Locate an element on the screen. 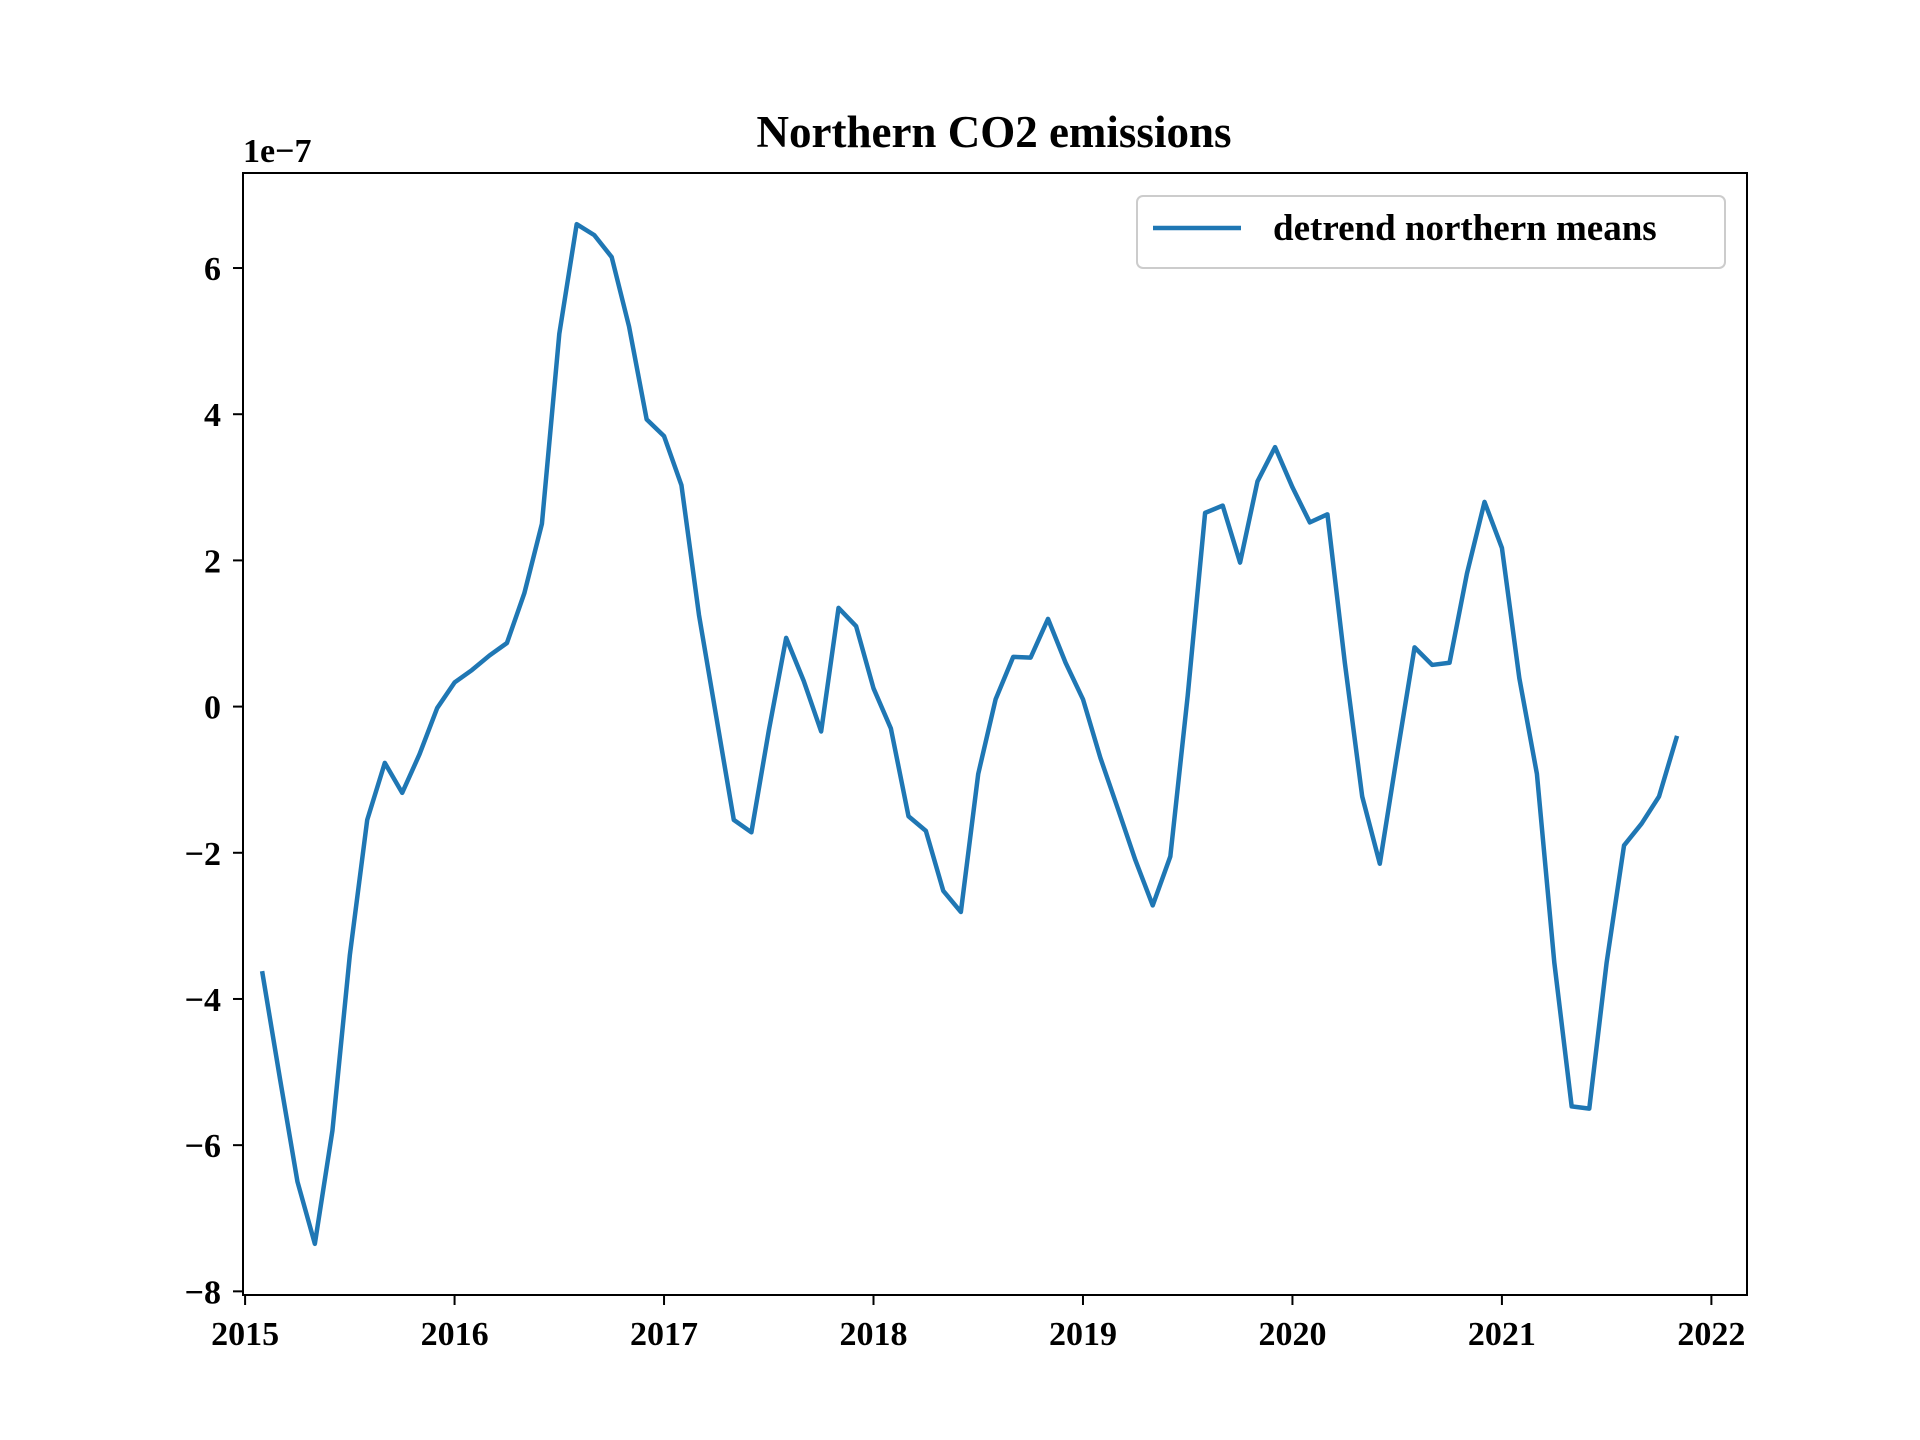 The height and width of the screenshot is (1440, 1920). legend-label: detrend northern means is located at coordinates (1465, 228).